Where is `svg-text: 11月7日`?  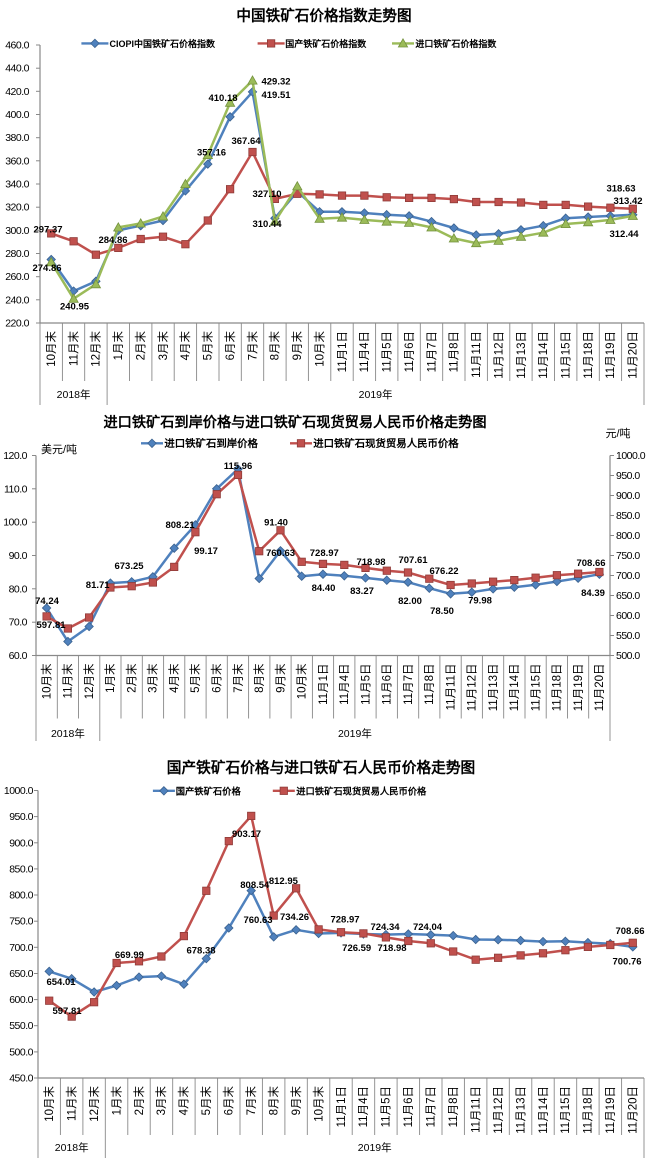
svg-text: 11月7日 is located at coordinates (432, 1106).